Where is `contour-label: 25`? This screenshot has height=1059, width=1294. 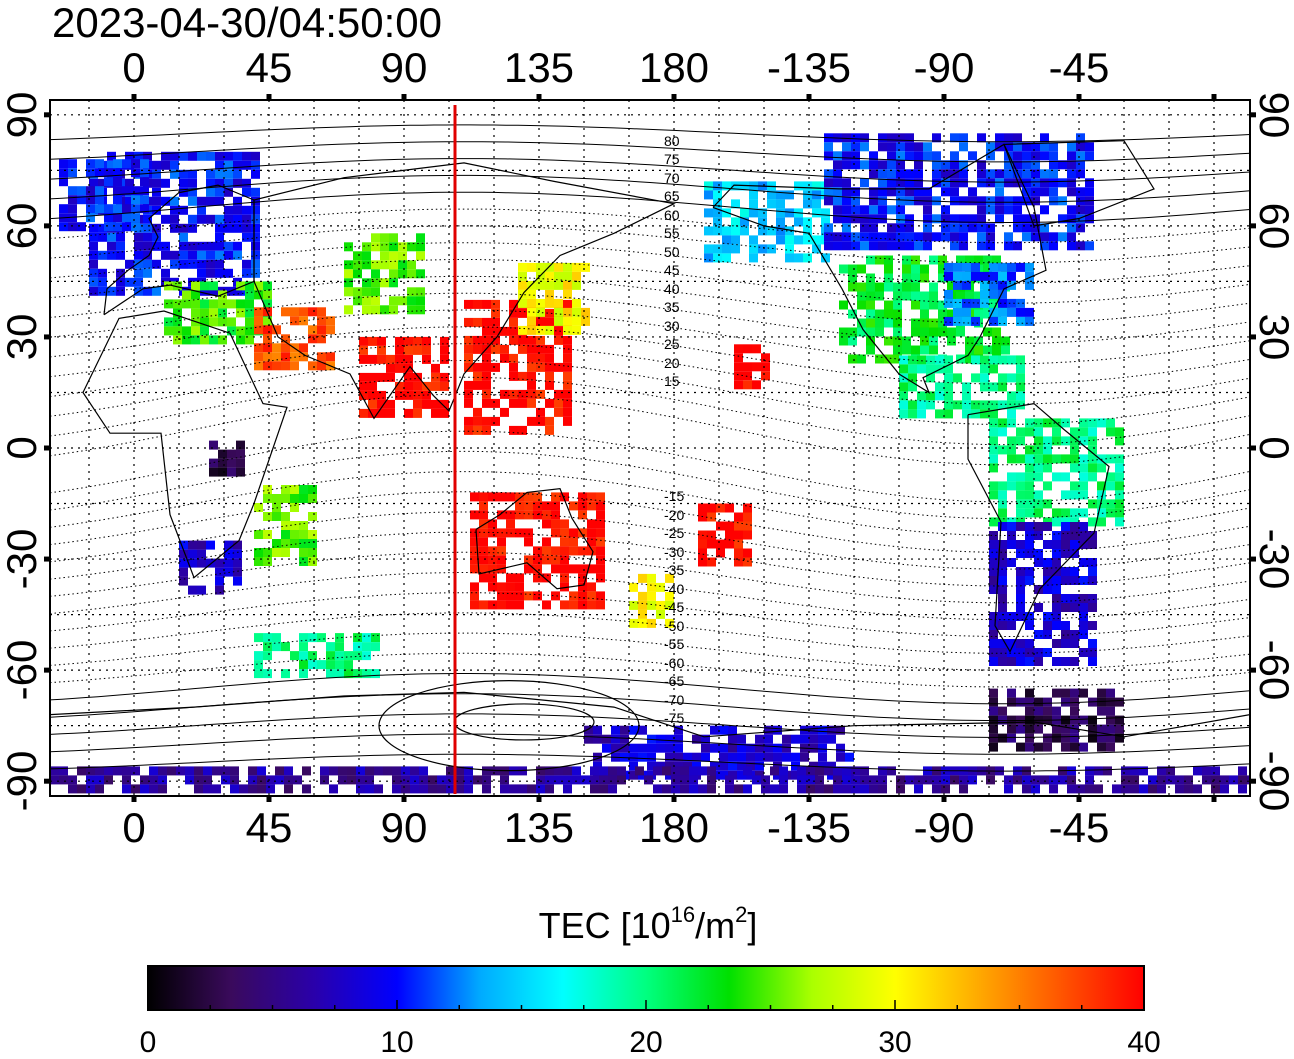
contour-label: 25 is located at coordinates (672, 344).